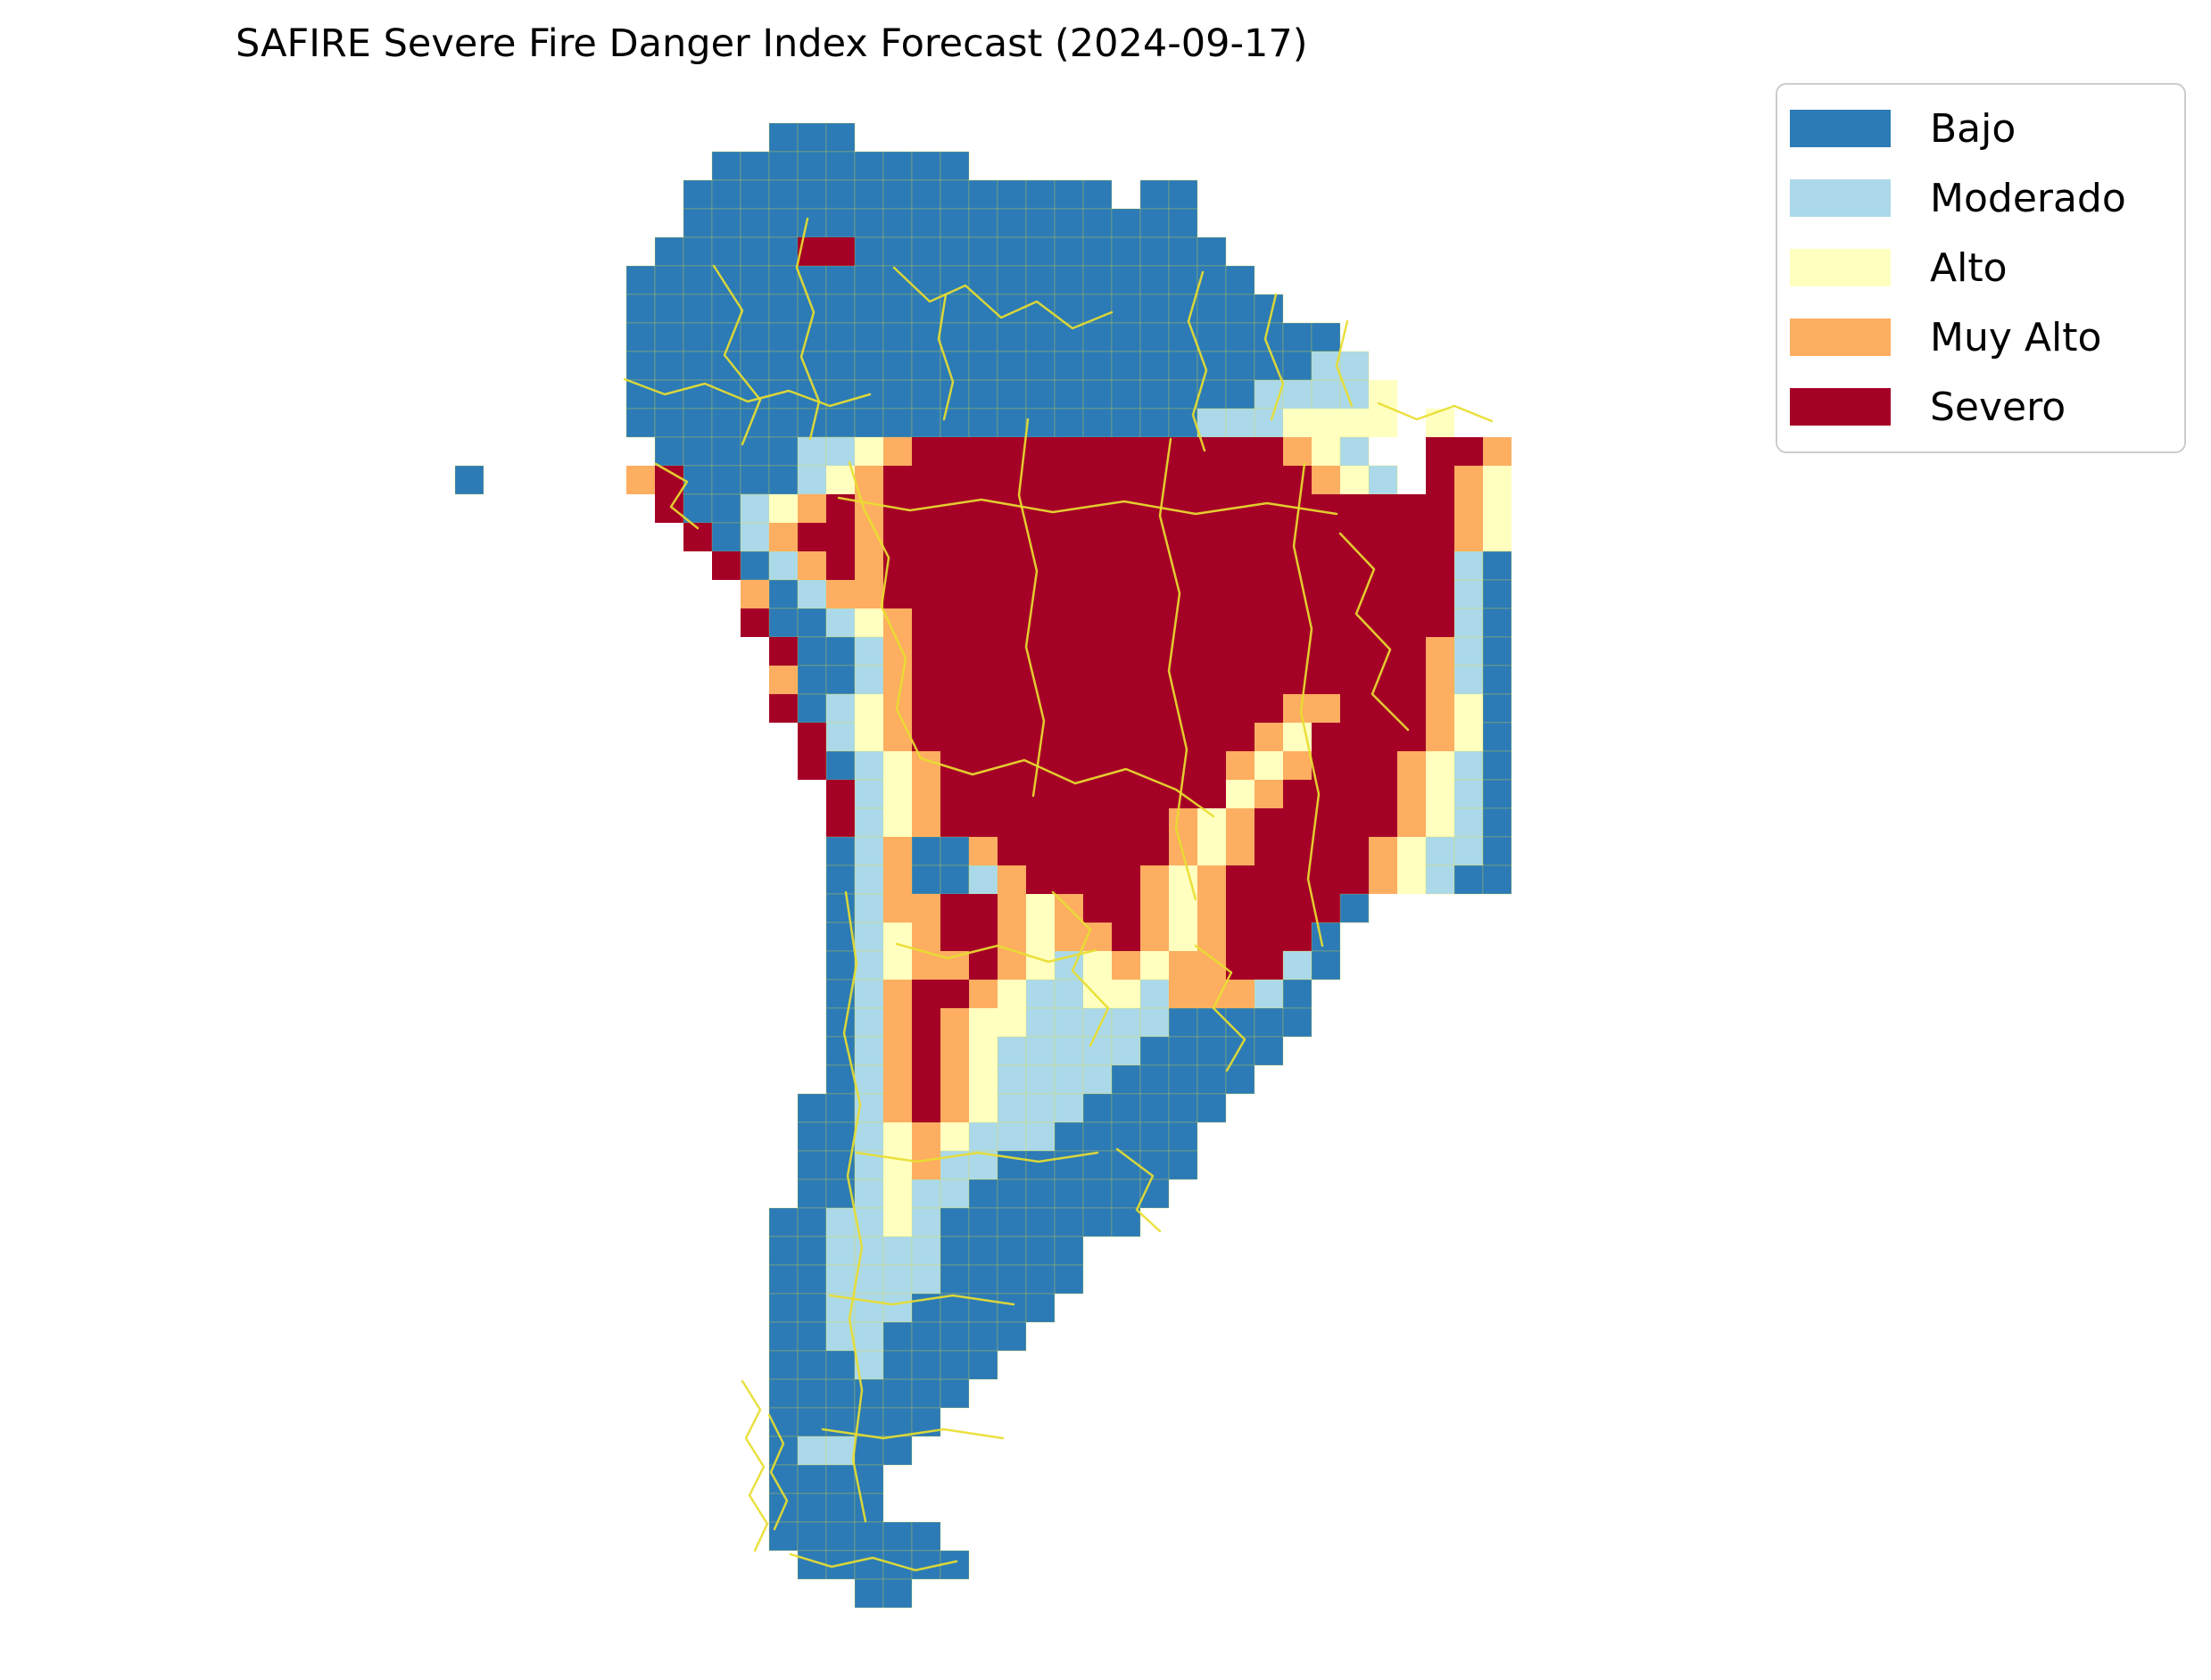 Image resolution: width=2211 pixels, height=1680 pixels. What do you see at coordinates (1840, 337) in the screenshot?
I see `legend-swatch-muy-alto` at bounding box center [1840, 337].